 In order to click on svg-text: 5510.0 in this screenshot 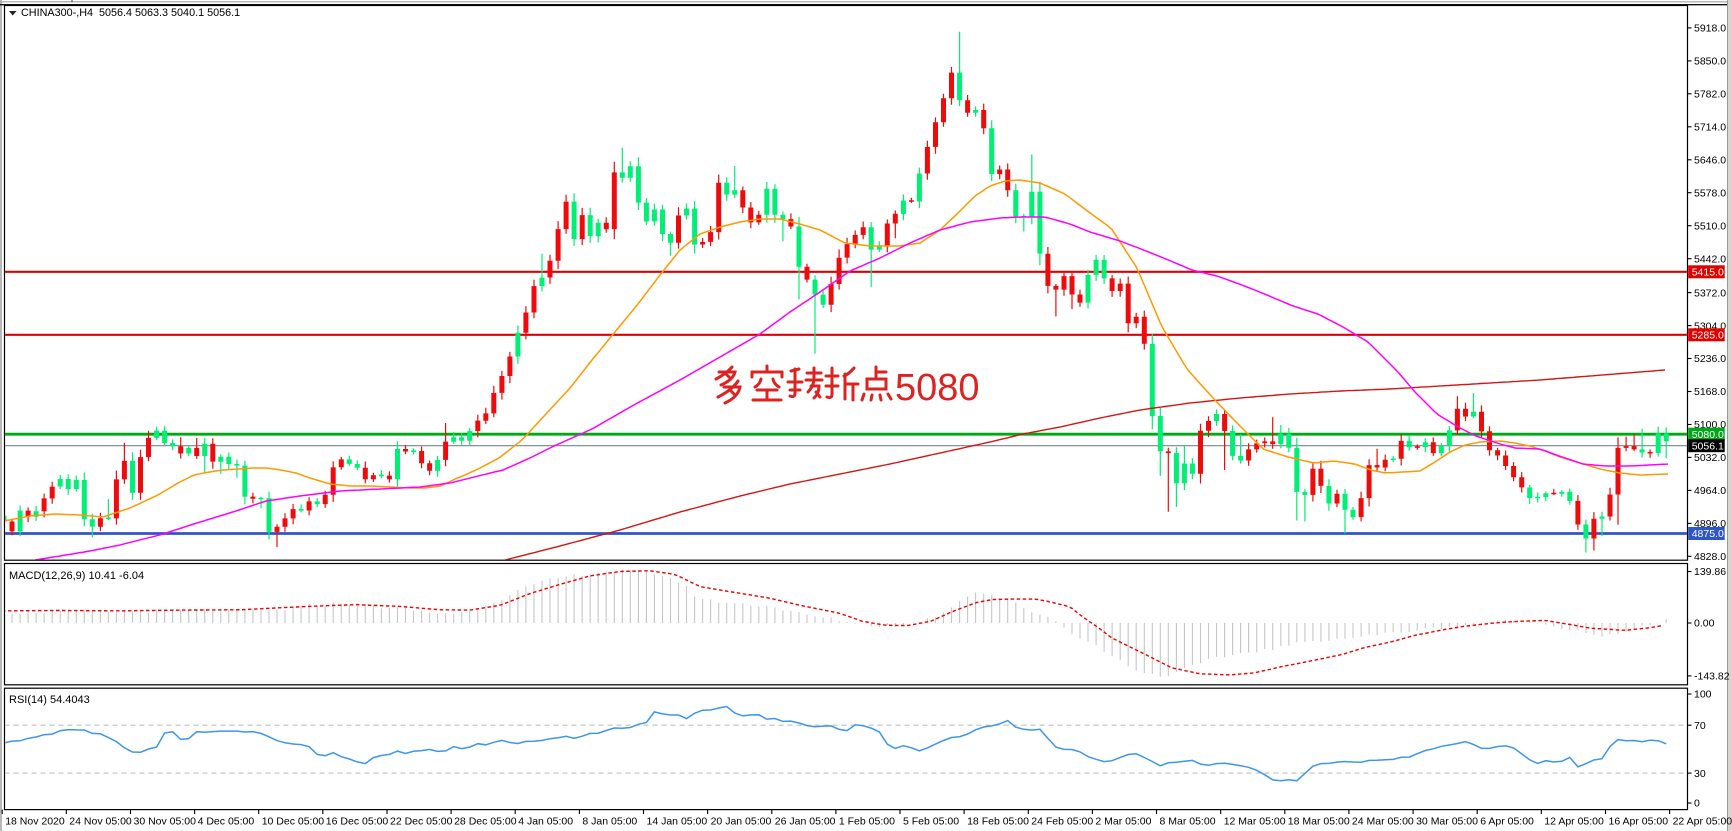, I will do `click(1710, 226)`.